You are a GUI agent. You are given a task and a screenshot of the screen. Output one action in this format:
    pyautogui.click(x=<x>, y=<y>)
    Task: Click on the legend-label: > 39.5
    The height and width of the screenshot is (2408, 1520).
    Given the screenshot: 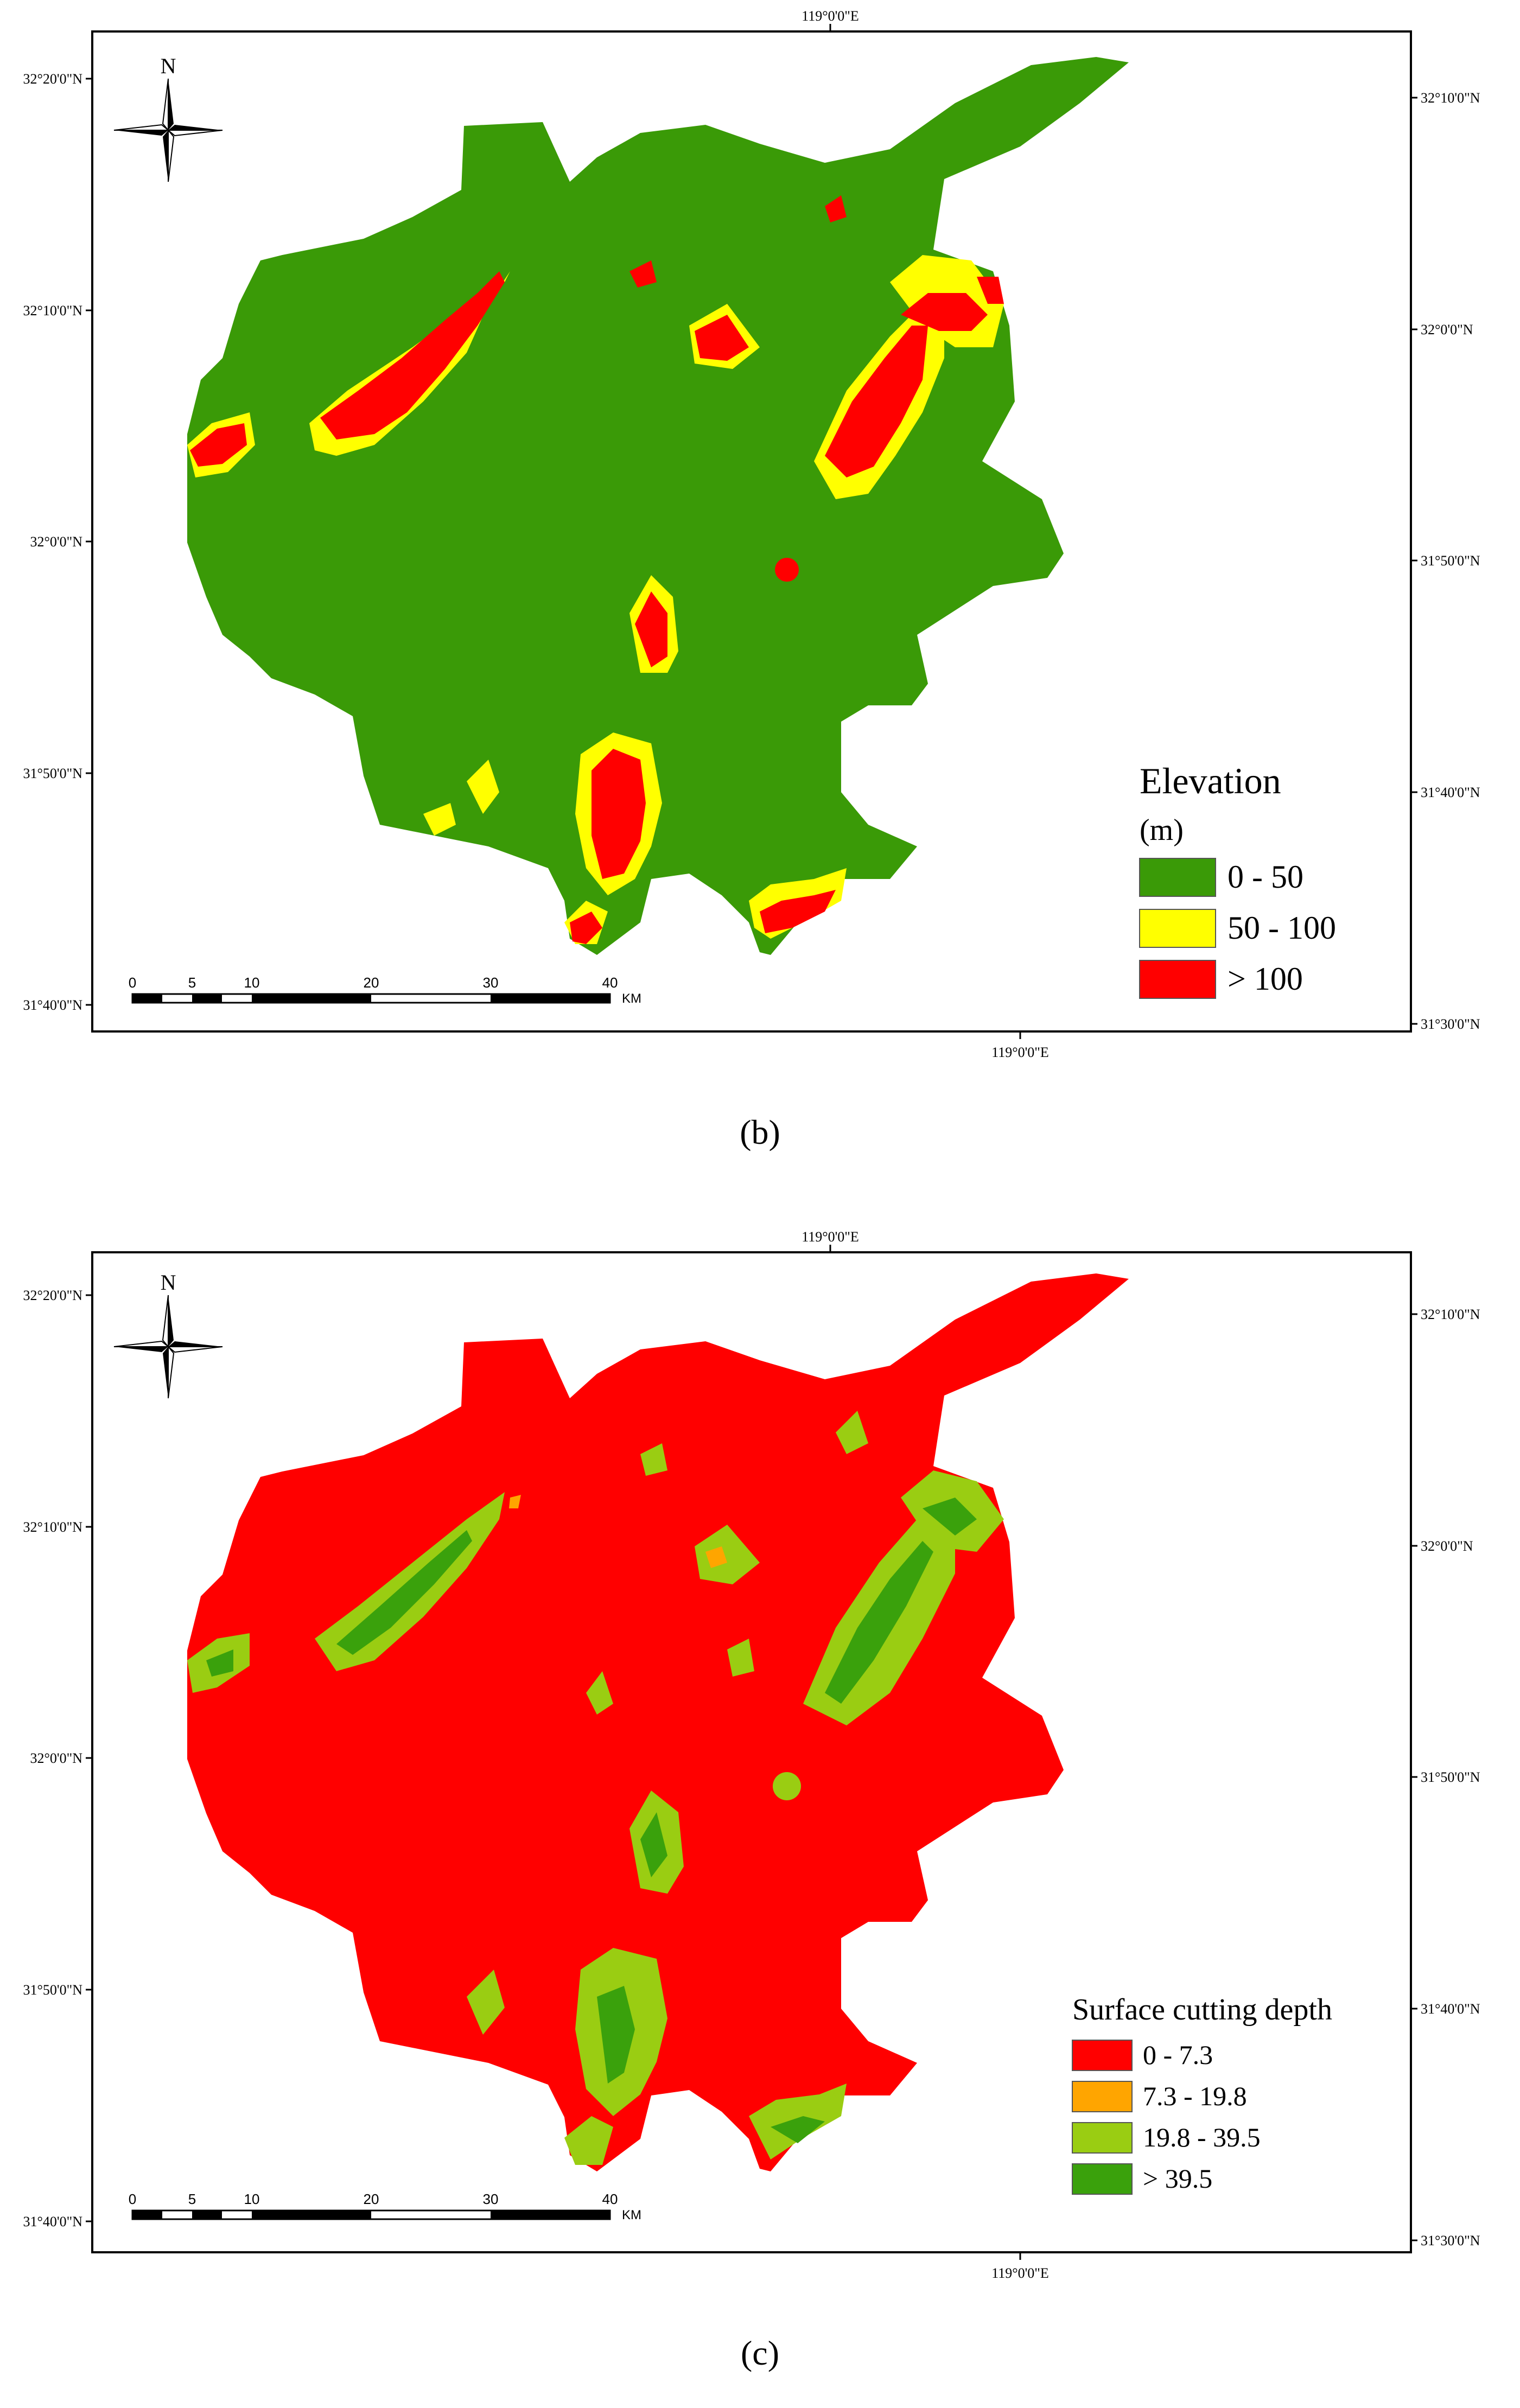 What is the action you would take?
    pyautogui.click(x=1177, y=2178)
    